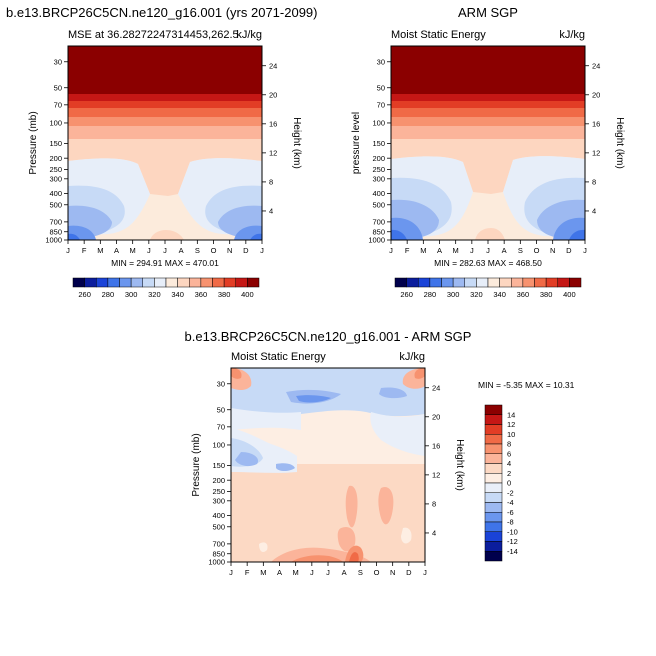 The width and height of the screenshot is (656, 656). Describe the element at coordinates (511, 414) in the screenshot. I see `diff-colorbar-label: 14` at that location.